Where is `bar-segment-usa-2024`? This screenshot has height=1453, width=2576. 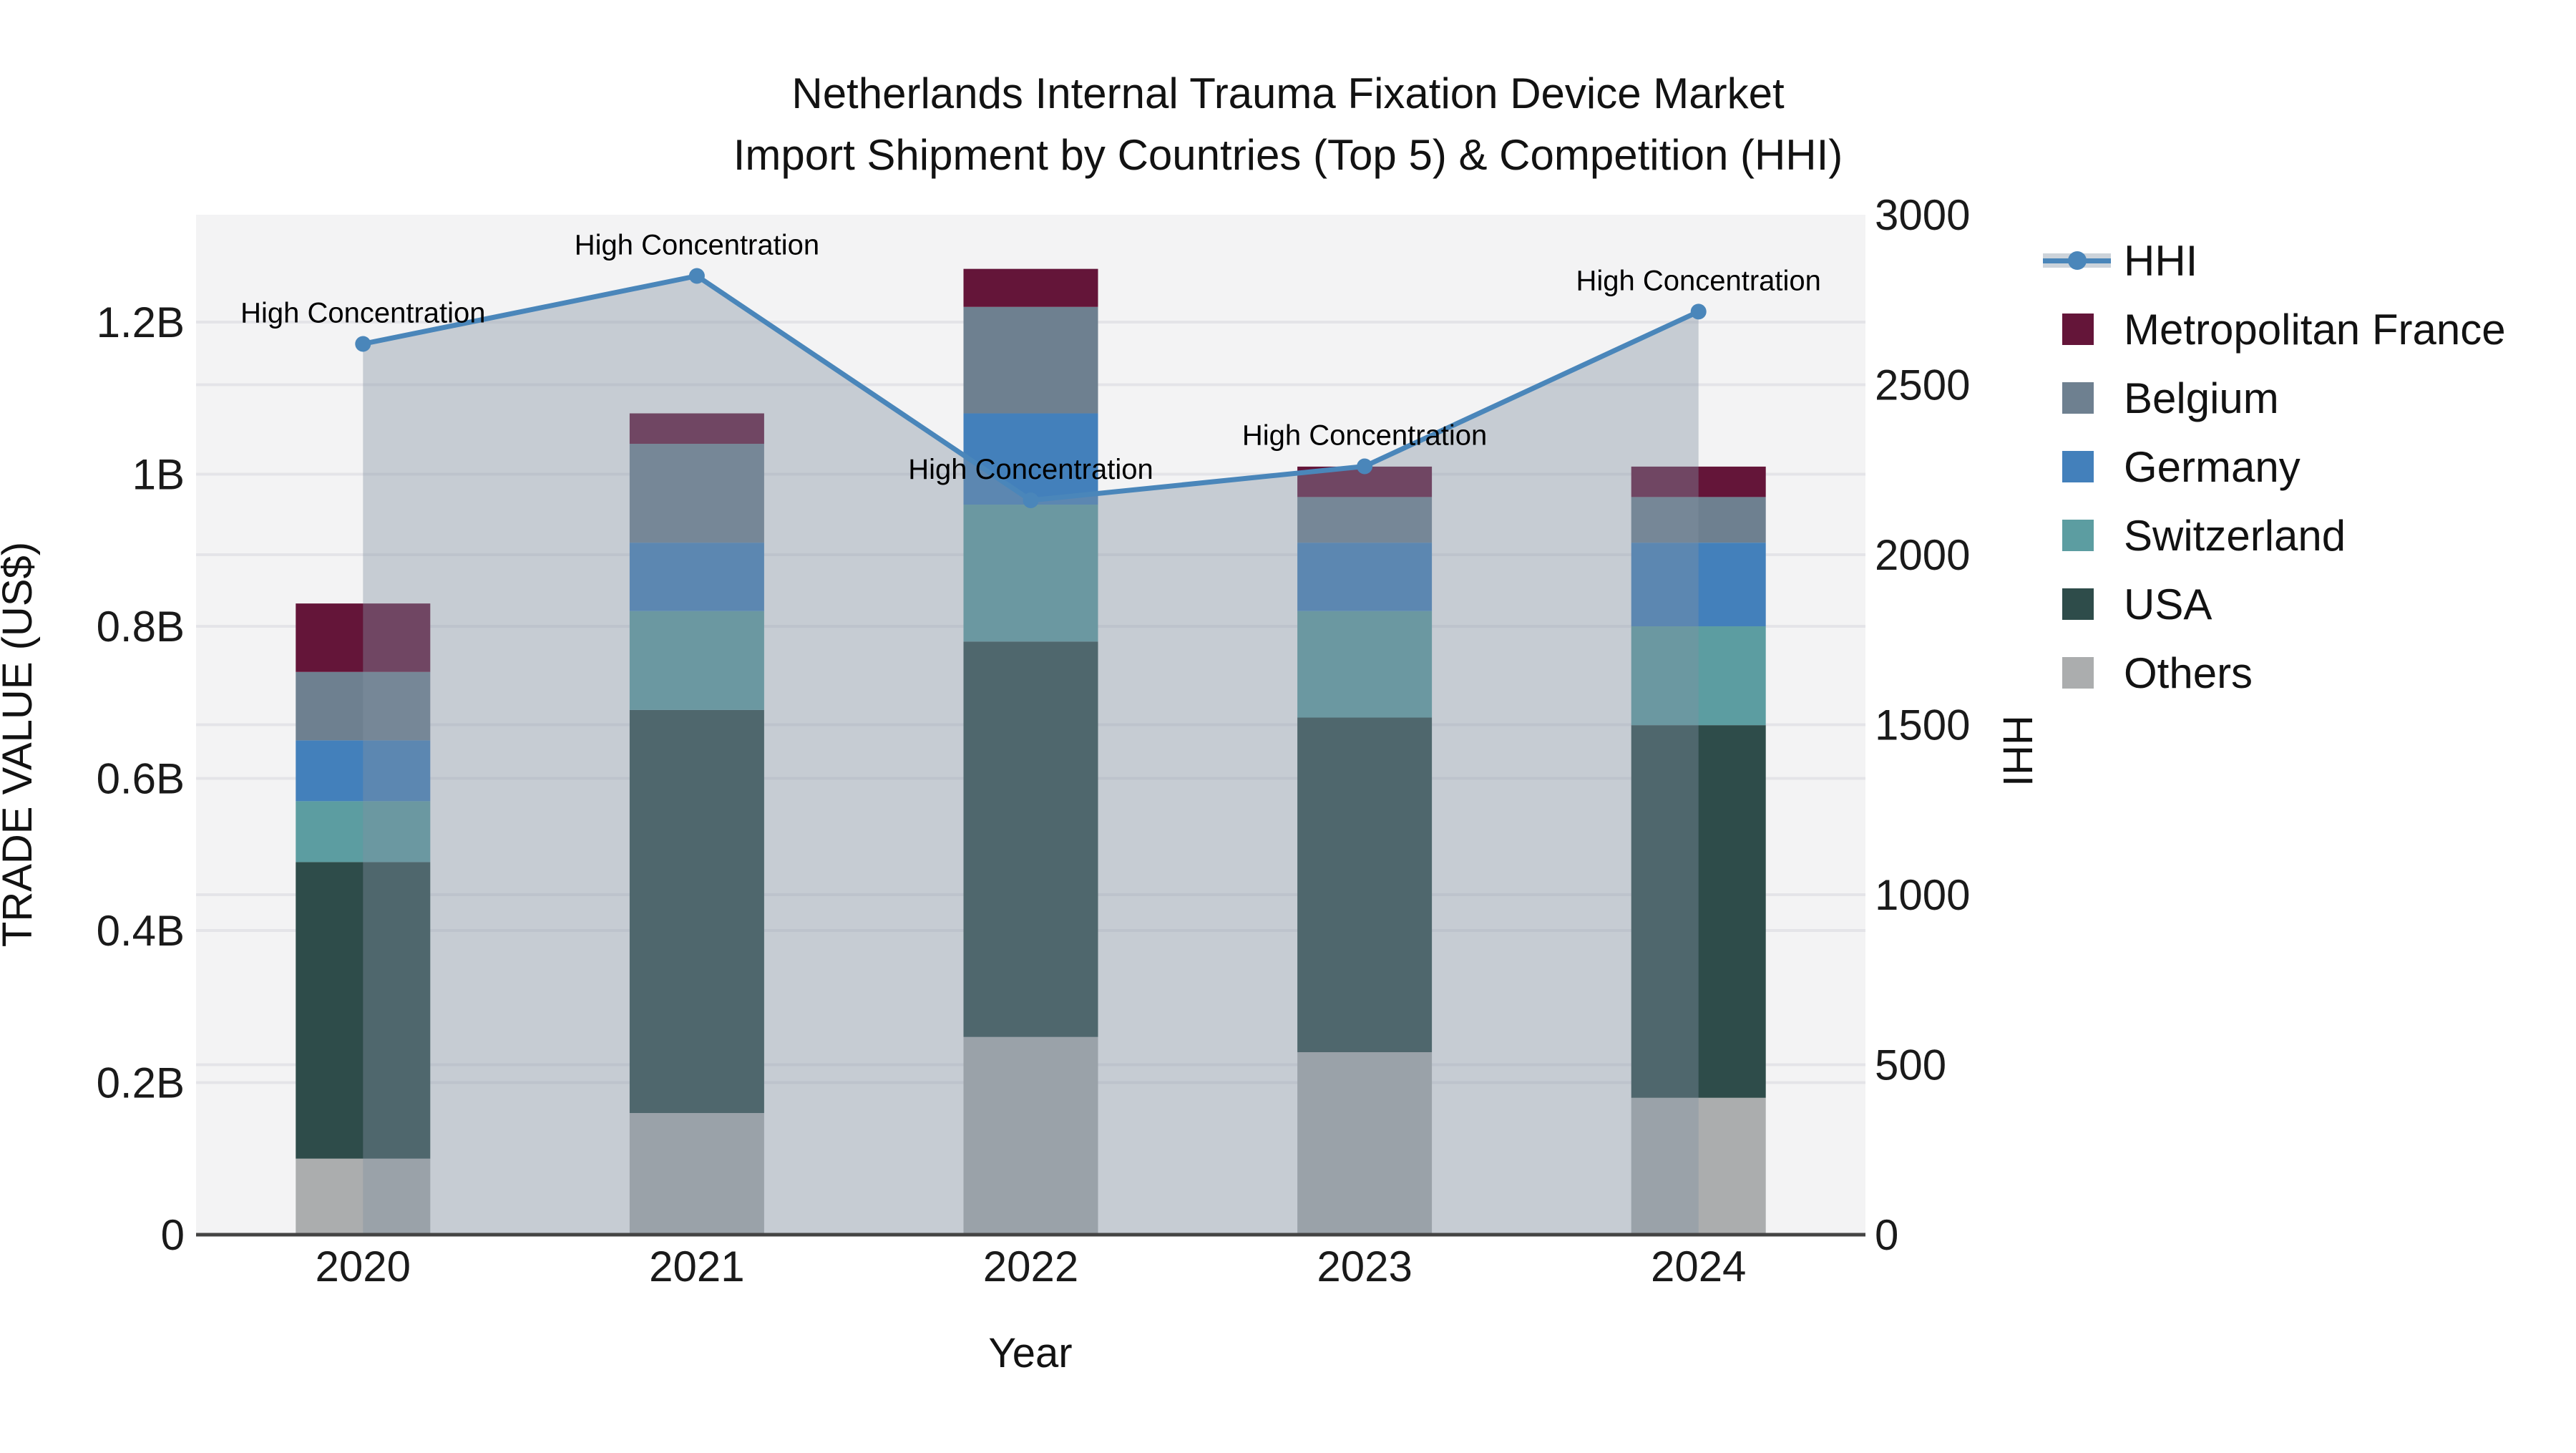
bar-segment-usa-2024 is located at coordinates (1698, 912).